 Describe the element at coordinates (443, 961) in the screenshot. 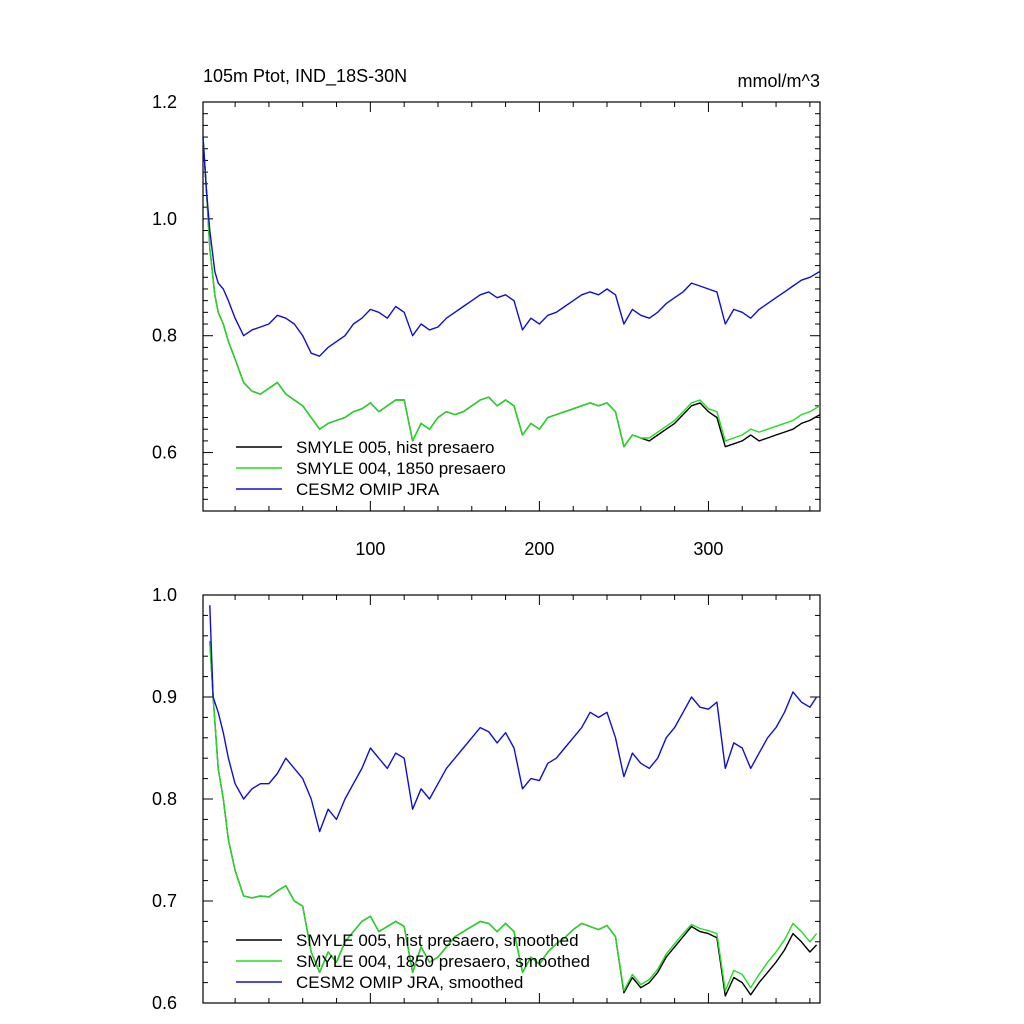

I see `legend-label: SMYLE 004, 1850 presaero, smoothed` at that location.